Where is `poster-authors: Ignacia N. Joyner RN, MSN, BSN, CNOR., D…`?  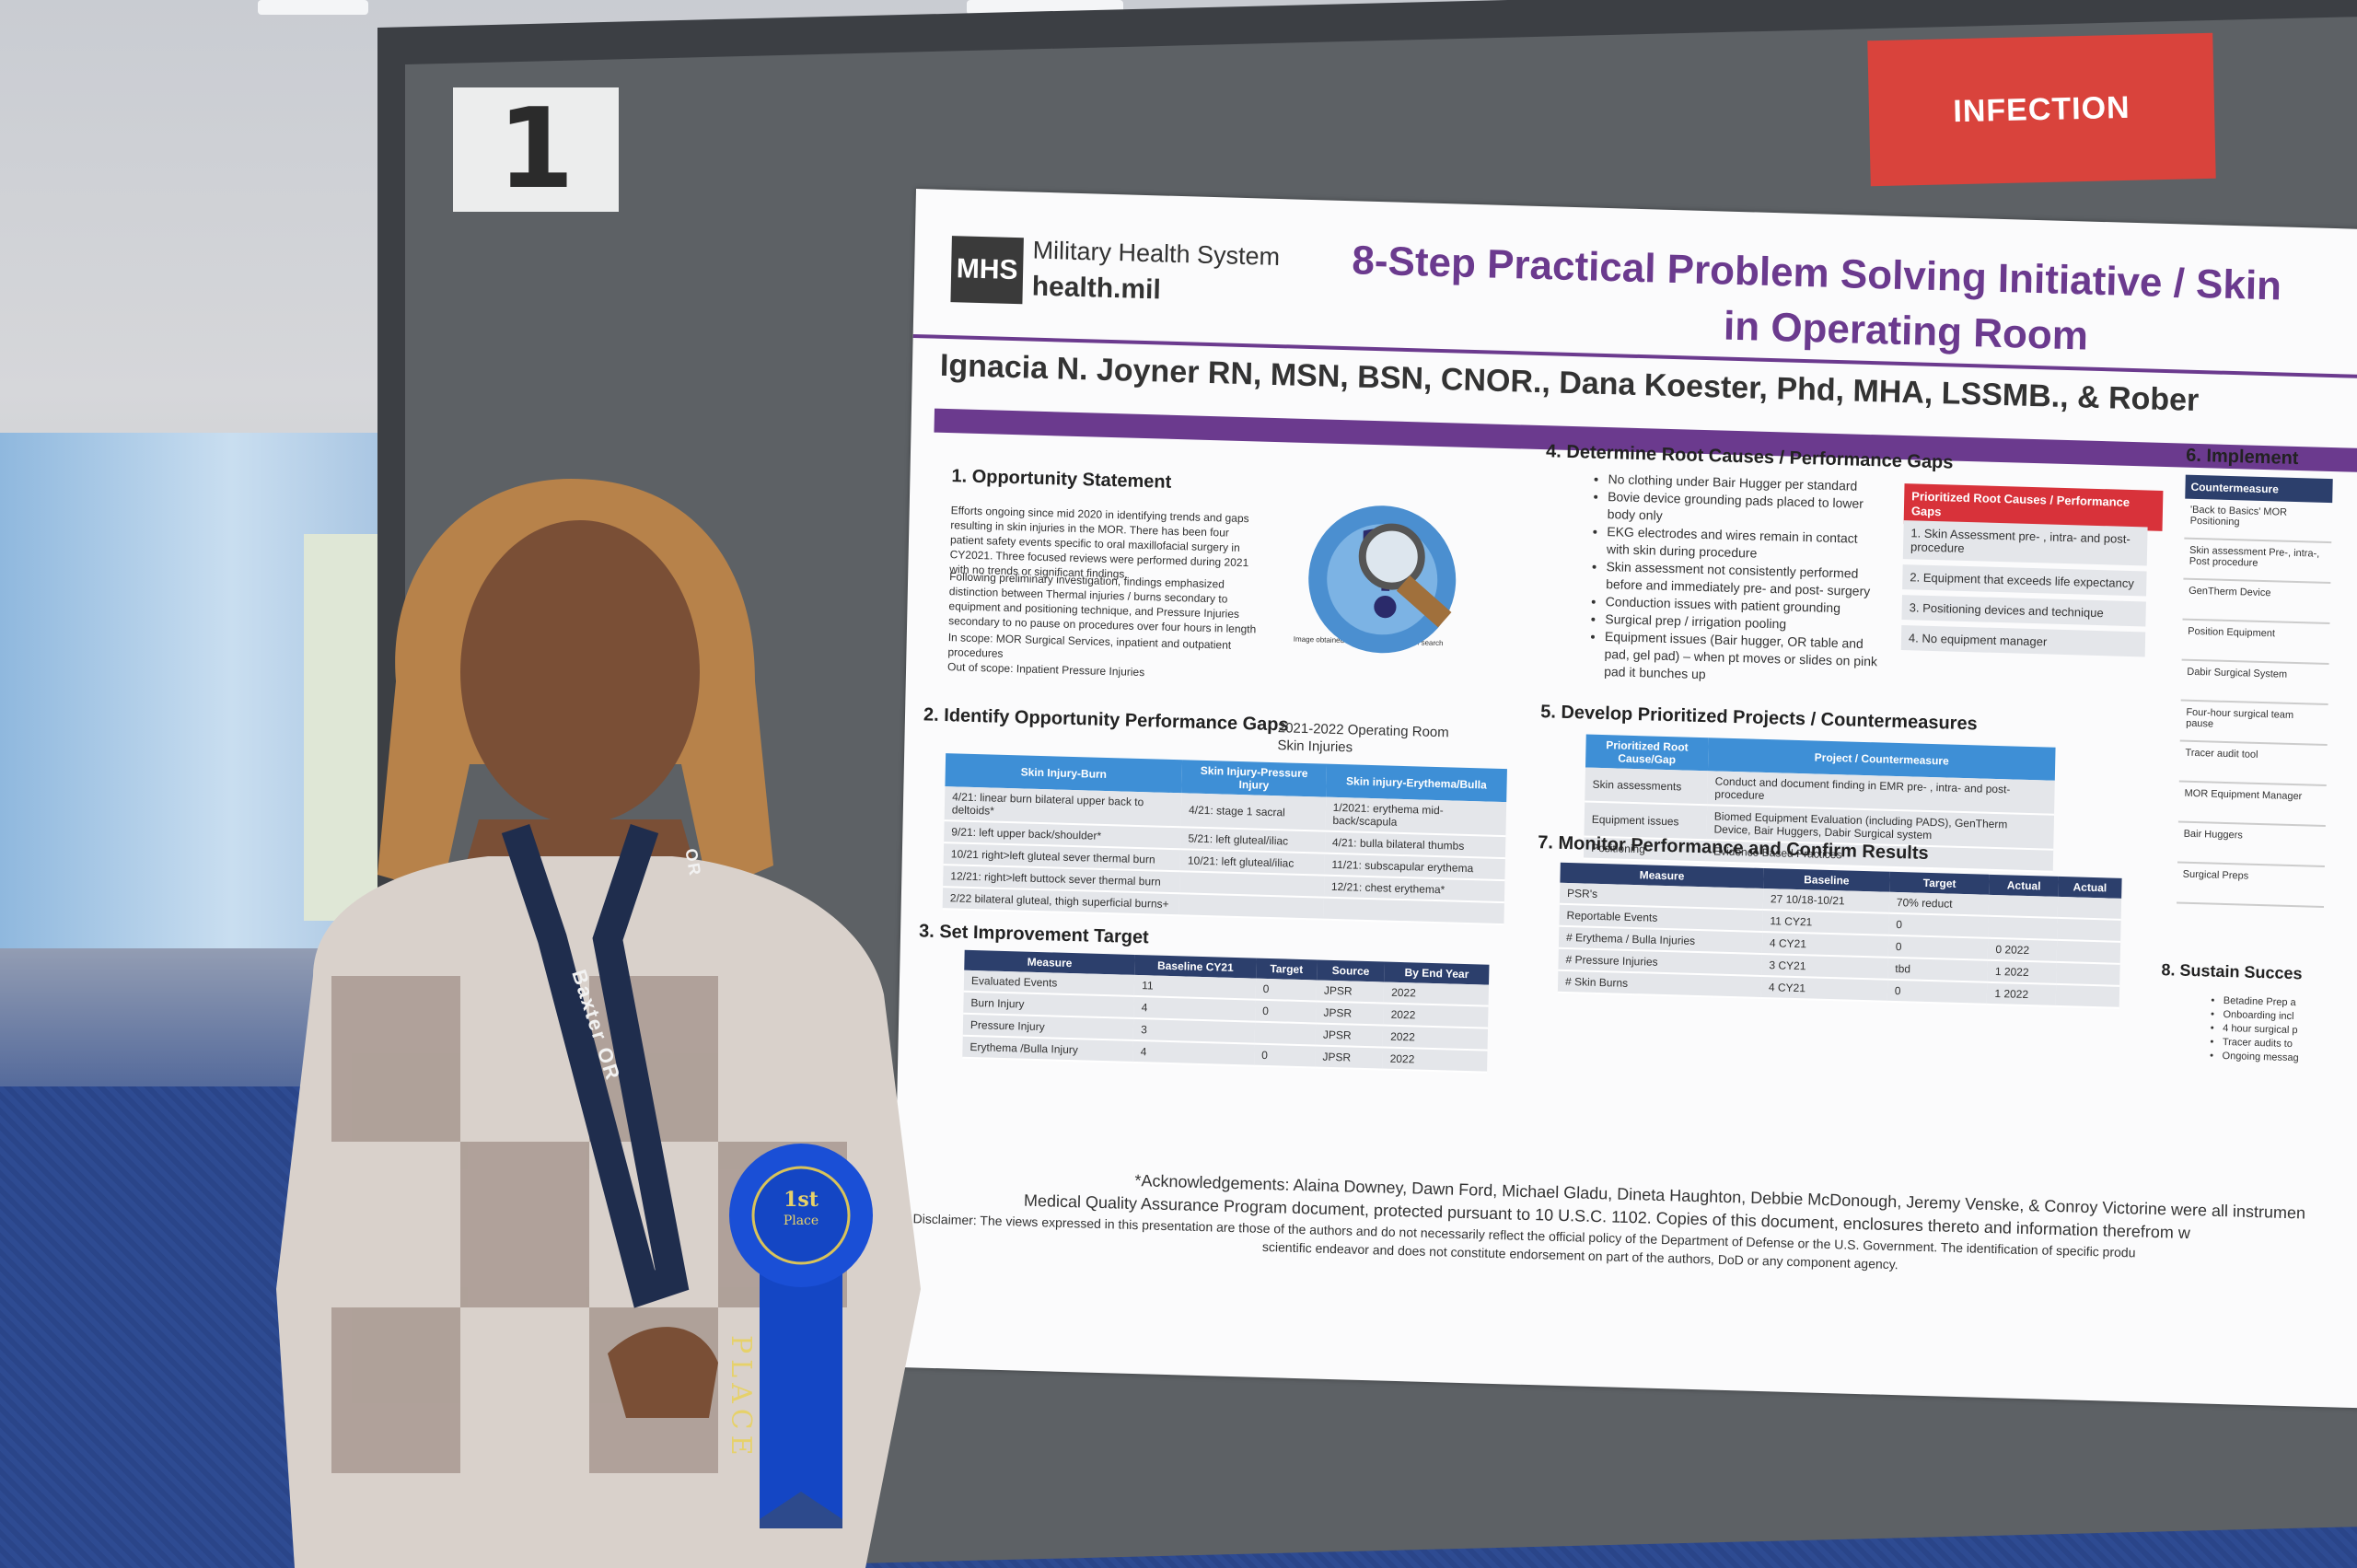 poster-authors: Ignacia N. Joyner RN, MSN, BSN, CNOR., D… is located at coordinates (1569, 382).